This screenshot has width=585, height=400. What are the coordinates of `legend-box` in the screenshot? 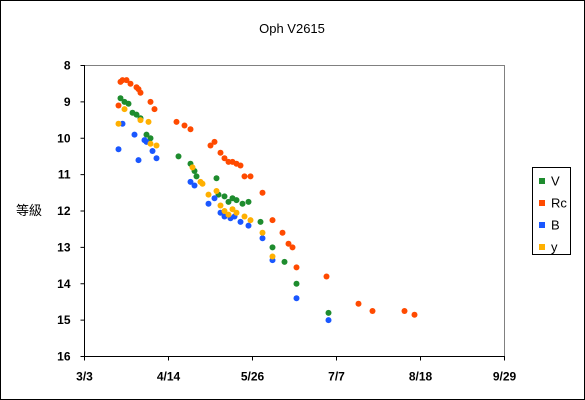 It's located at (551, 211).